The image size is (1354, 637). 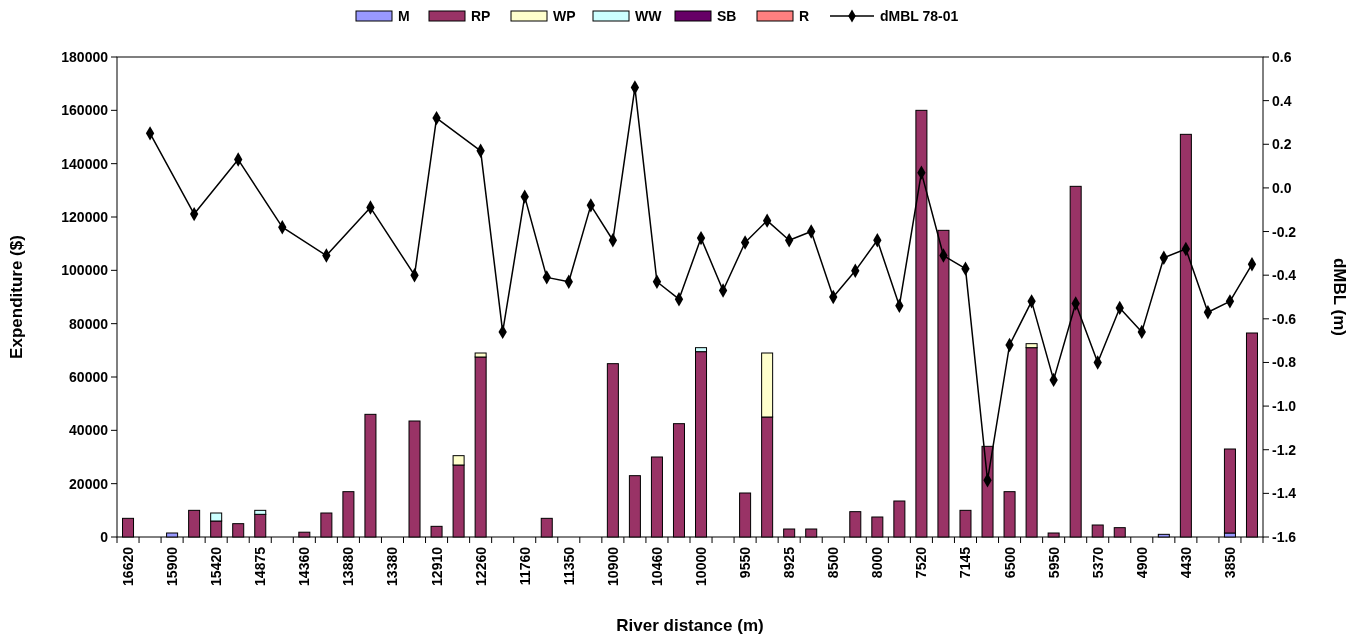 What do you see at coordinates (304, 566) in the screenshot?
I see `x-tick-label: 14360` at bounding box center [304, 566].